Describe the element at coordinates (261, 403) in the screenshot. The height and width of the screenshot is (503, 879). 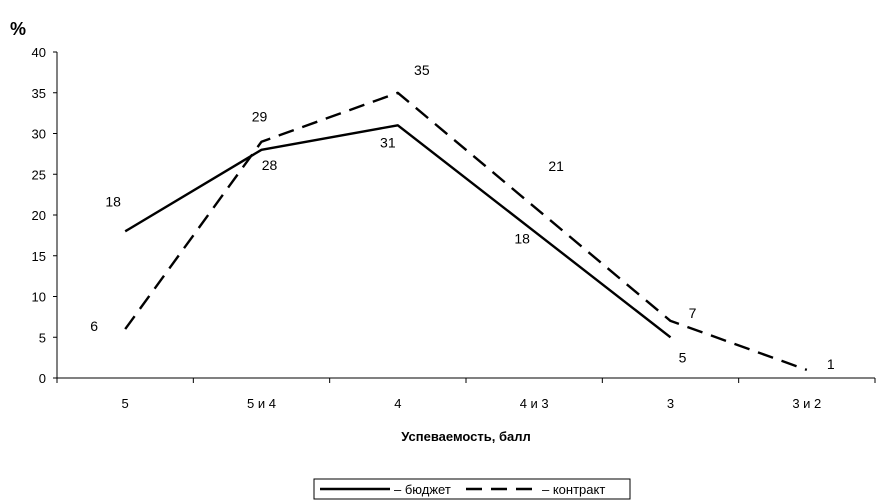
I see `x-tick-label: 5 и 4` at that location.